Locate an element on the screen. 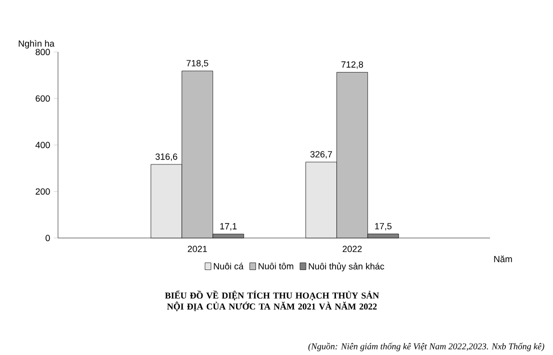 The width and height of the screenshot is (553, 355). x-axis-title: Năm is located at coordinates (503, 259).